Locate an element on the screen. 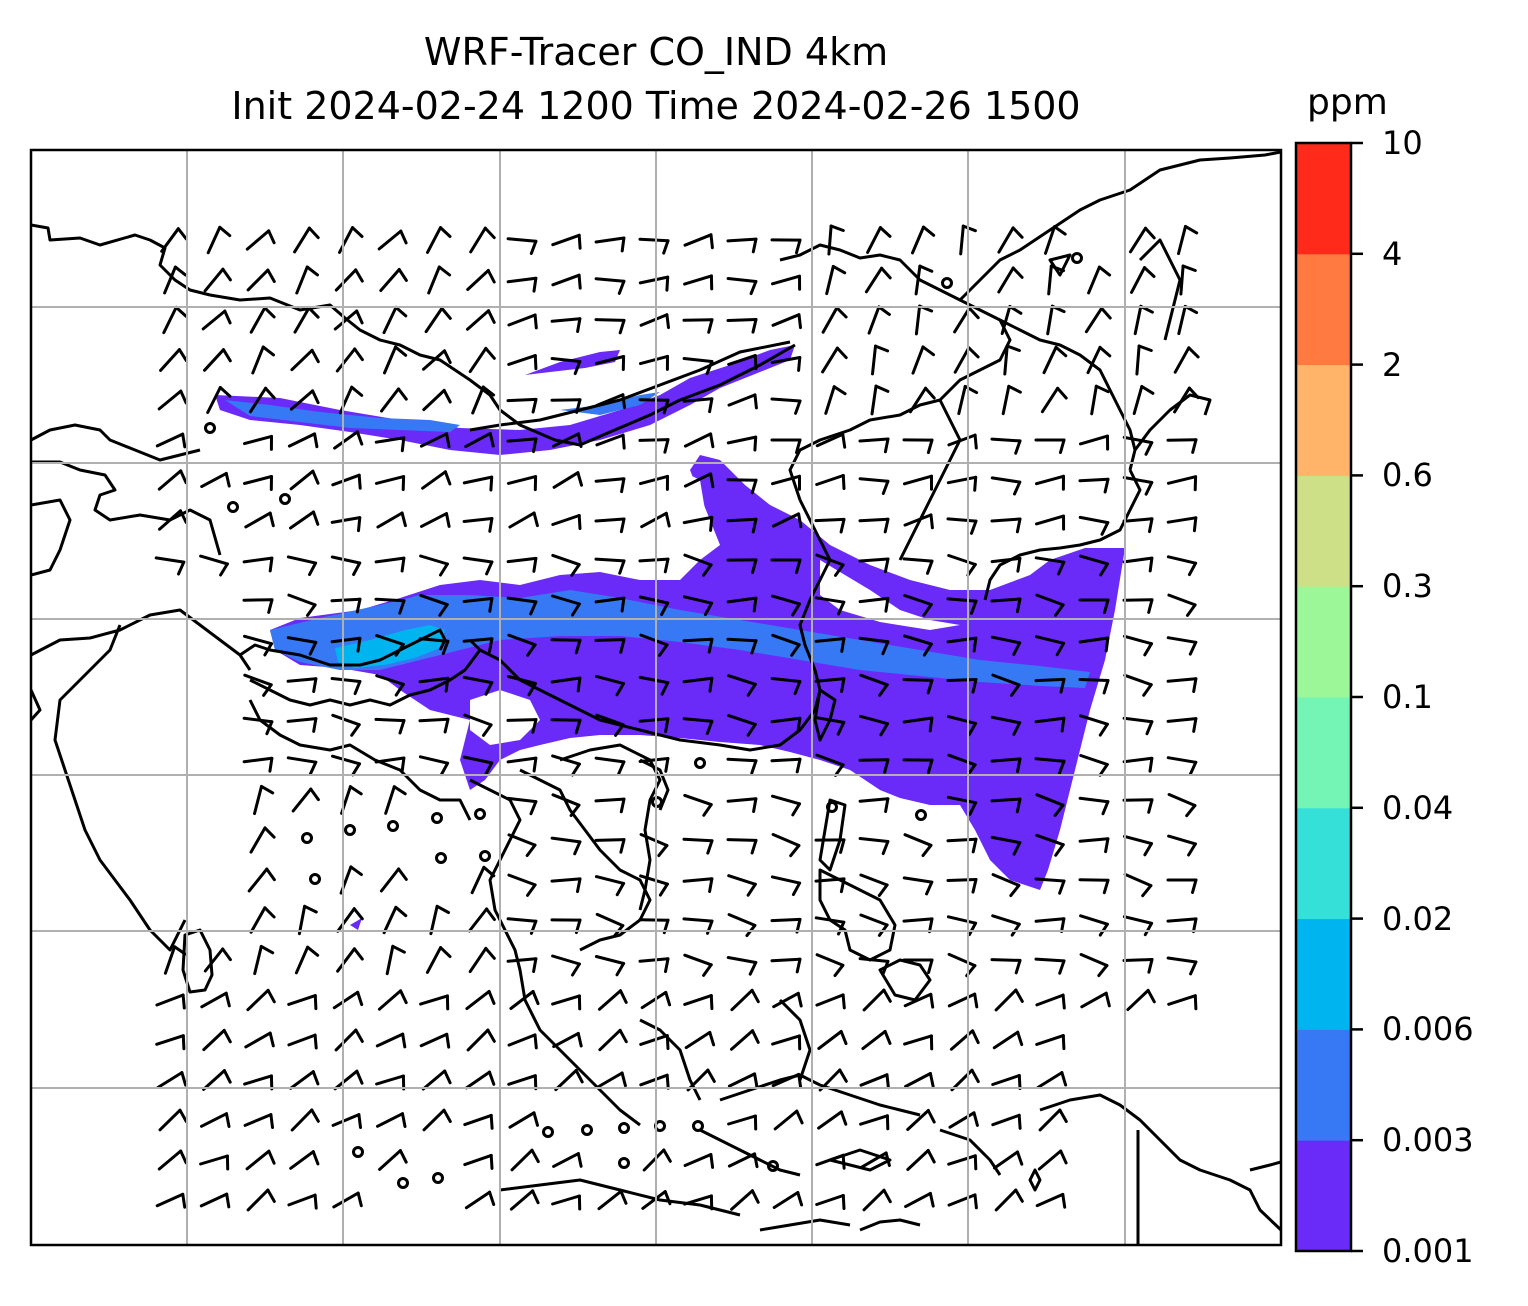 The height and width of the screenshot is (1306, 1528). colorbar-tick-label: 0.6 is located at coordinates (1407, 475).